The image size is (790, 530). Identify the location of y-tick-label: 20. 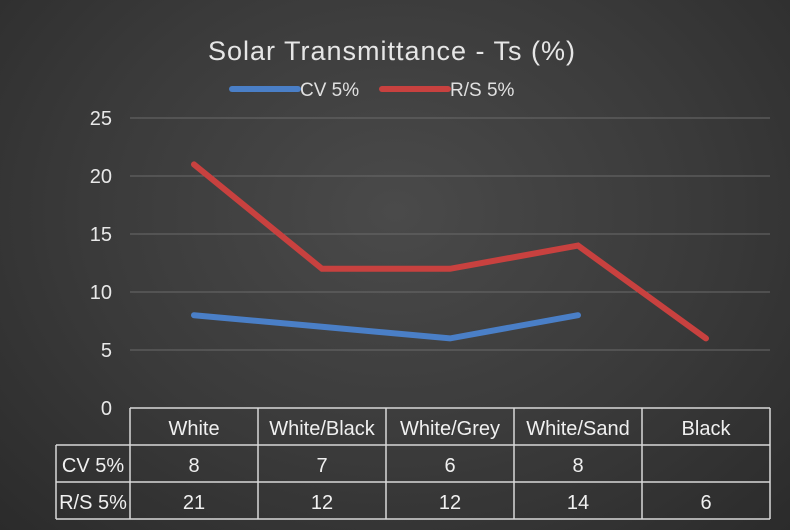
(101, 177).